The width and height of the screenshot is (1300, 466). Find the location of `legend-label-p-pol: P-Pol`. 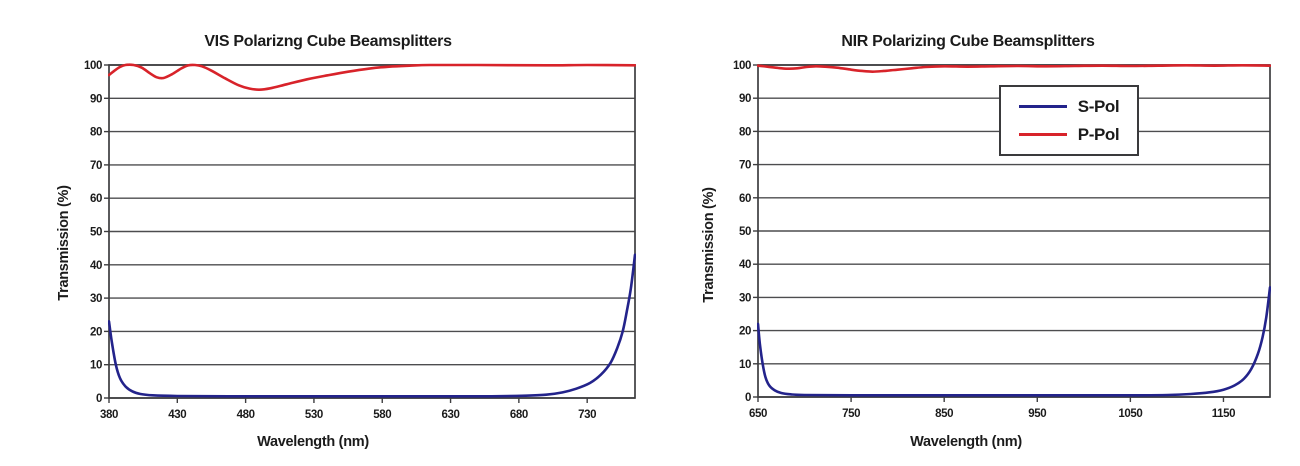

legend-label-p-pol: P-Pol is located at coordinates (1098, 134).